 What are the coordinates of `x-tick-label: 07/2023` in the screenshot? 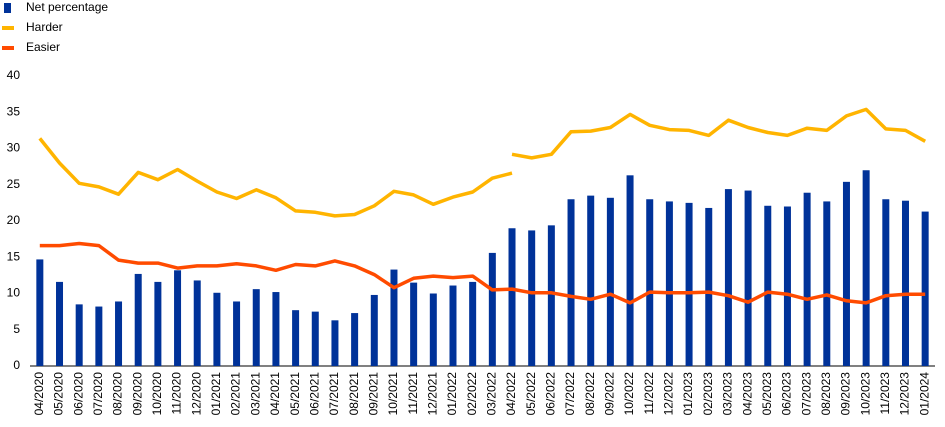 It's located at (806, 394).